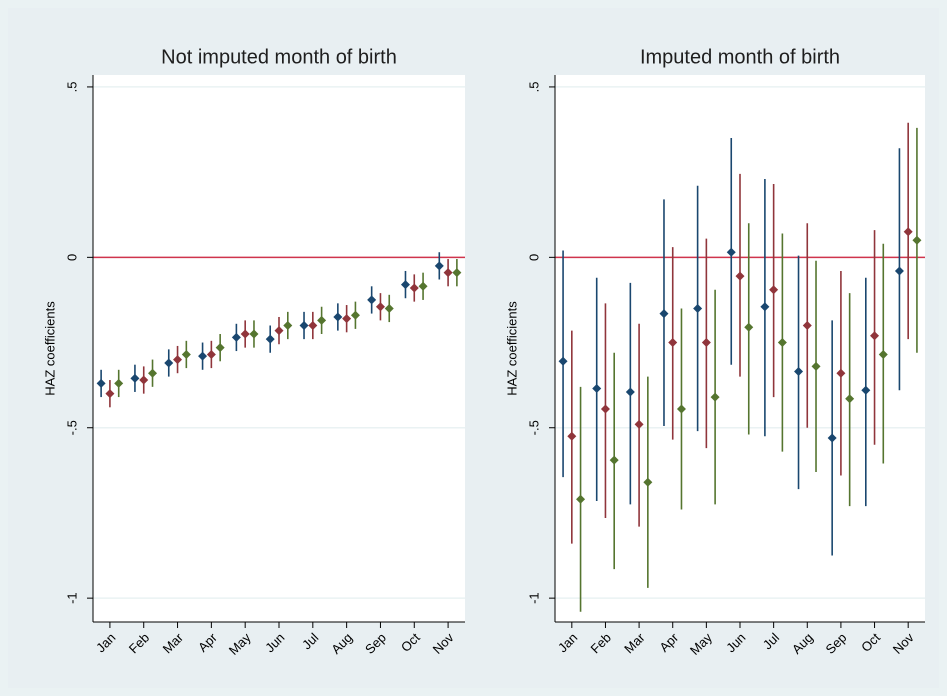  What do you see at coordinates (279, 57) in the screenshot?
I see `chart-title: Not imputed month of birth` at bounding box center [279, 57].